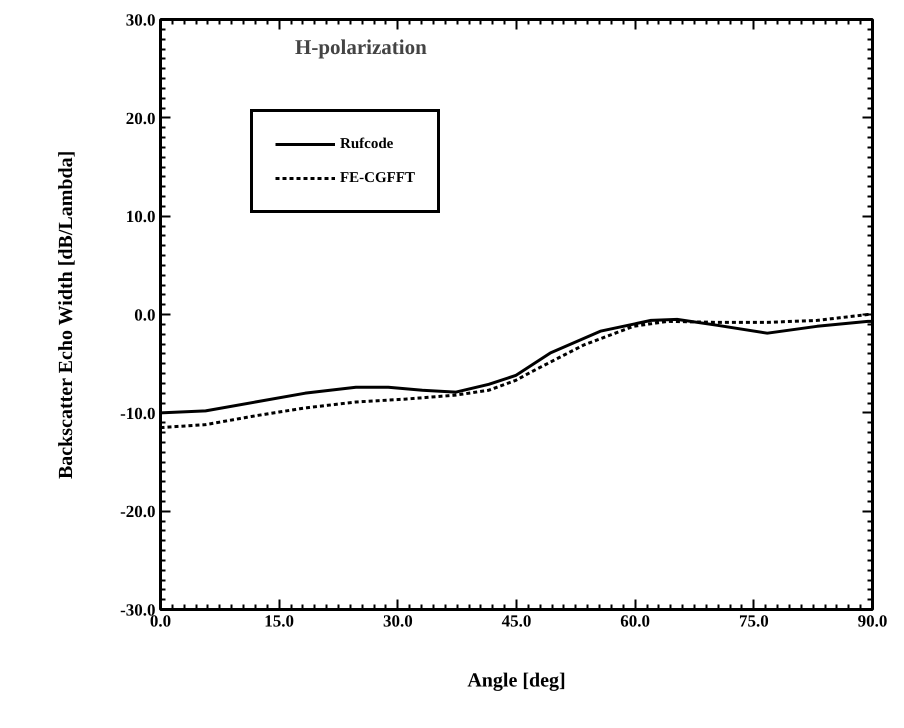 Image resolution: width=904 pixels, height=728 pixels. Describe the element at coordinates (516, 681) in the screenshot. I see `x-axis-title: Angle [deg]` at that location.